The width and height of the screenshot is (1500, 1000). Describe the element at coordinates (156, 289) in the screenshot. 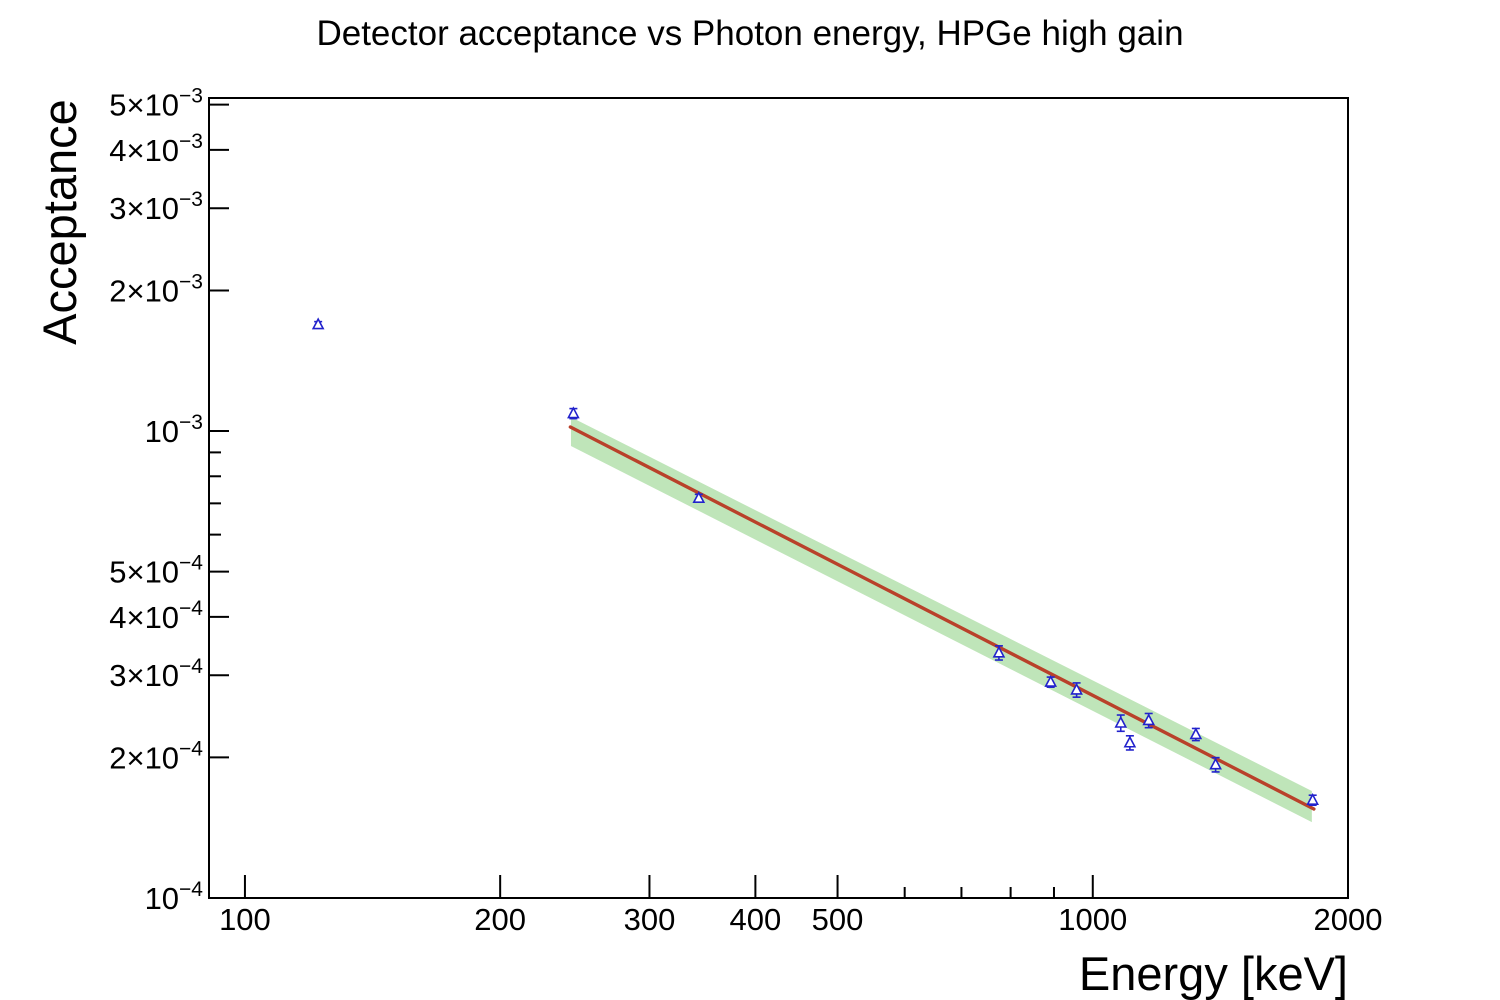

I see `y-tick-label: 2×10⁻³` at that location.